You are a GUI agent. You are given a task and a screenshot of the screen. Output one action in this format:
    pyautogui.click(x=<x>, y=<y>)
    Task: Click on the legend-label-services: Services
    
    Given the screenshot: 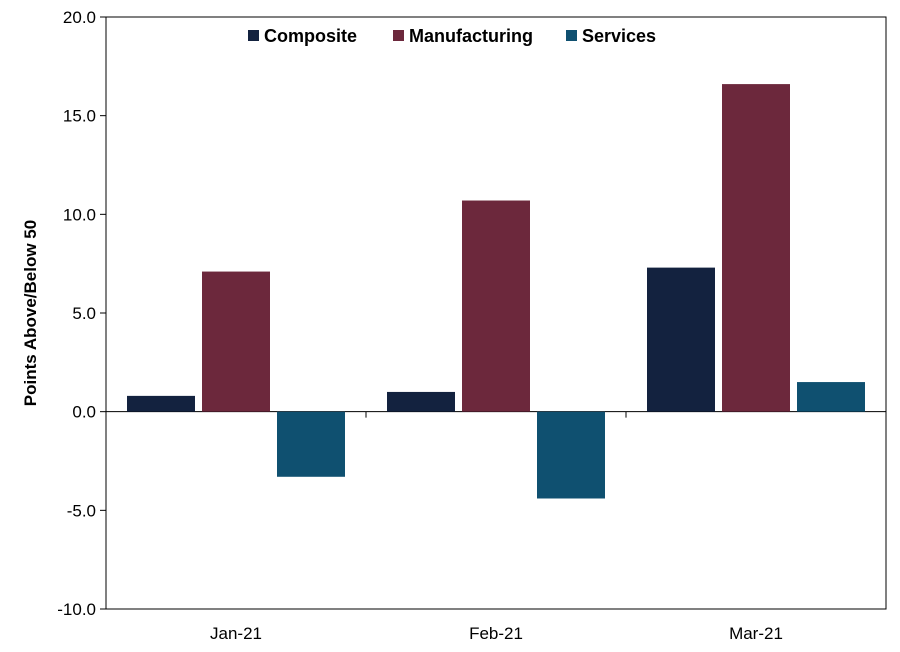 What is the action you would take?
    pyautogui.click(x=619, y=36)
    